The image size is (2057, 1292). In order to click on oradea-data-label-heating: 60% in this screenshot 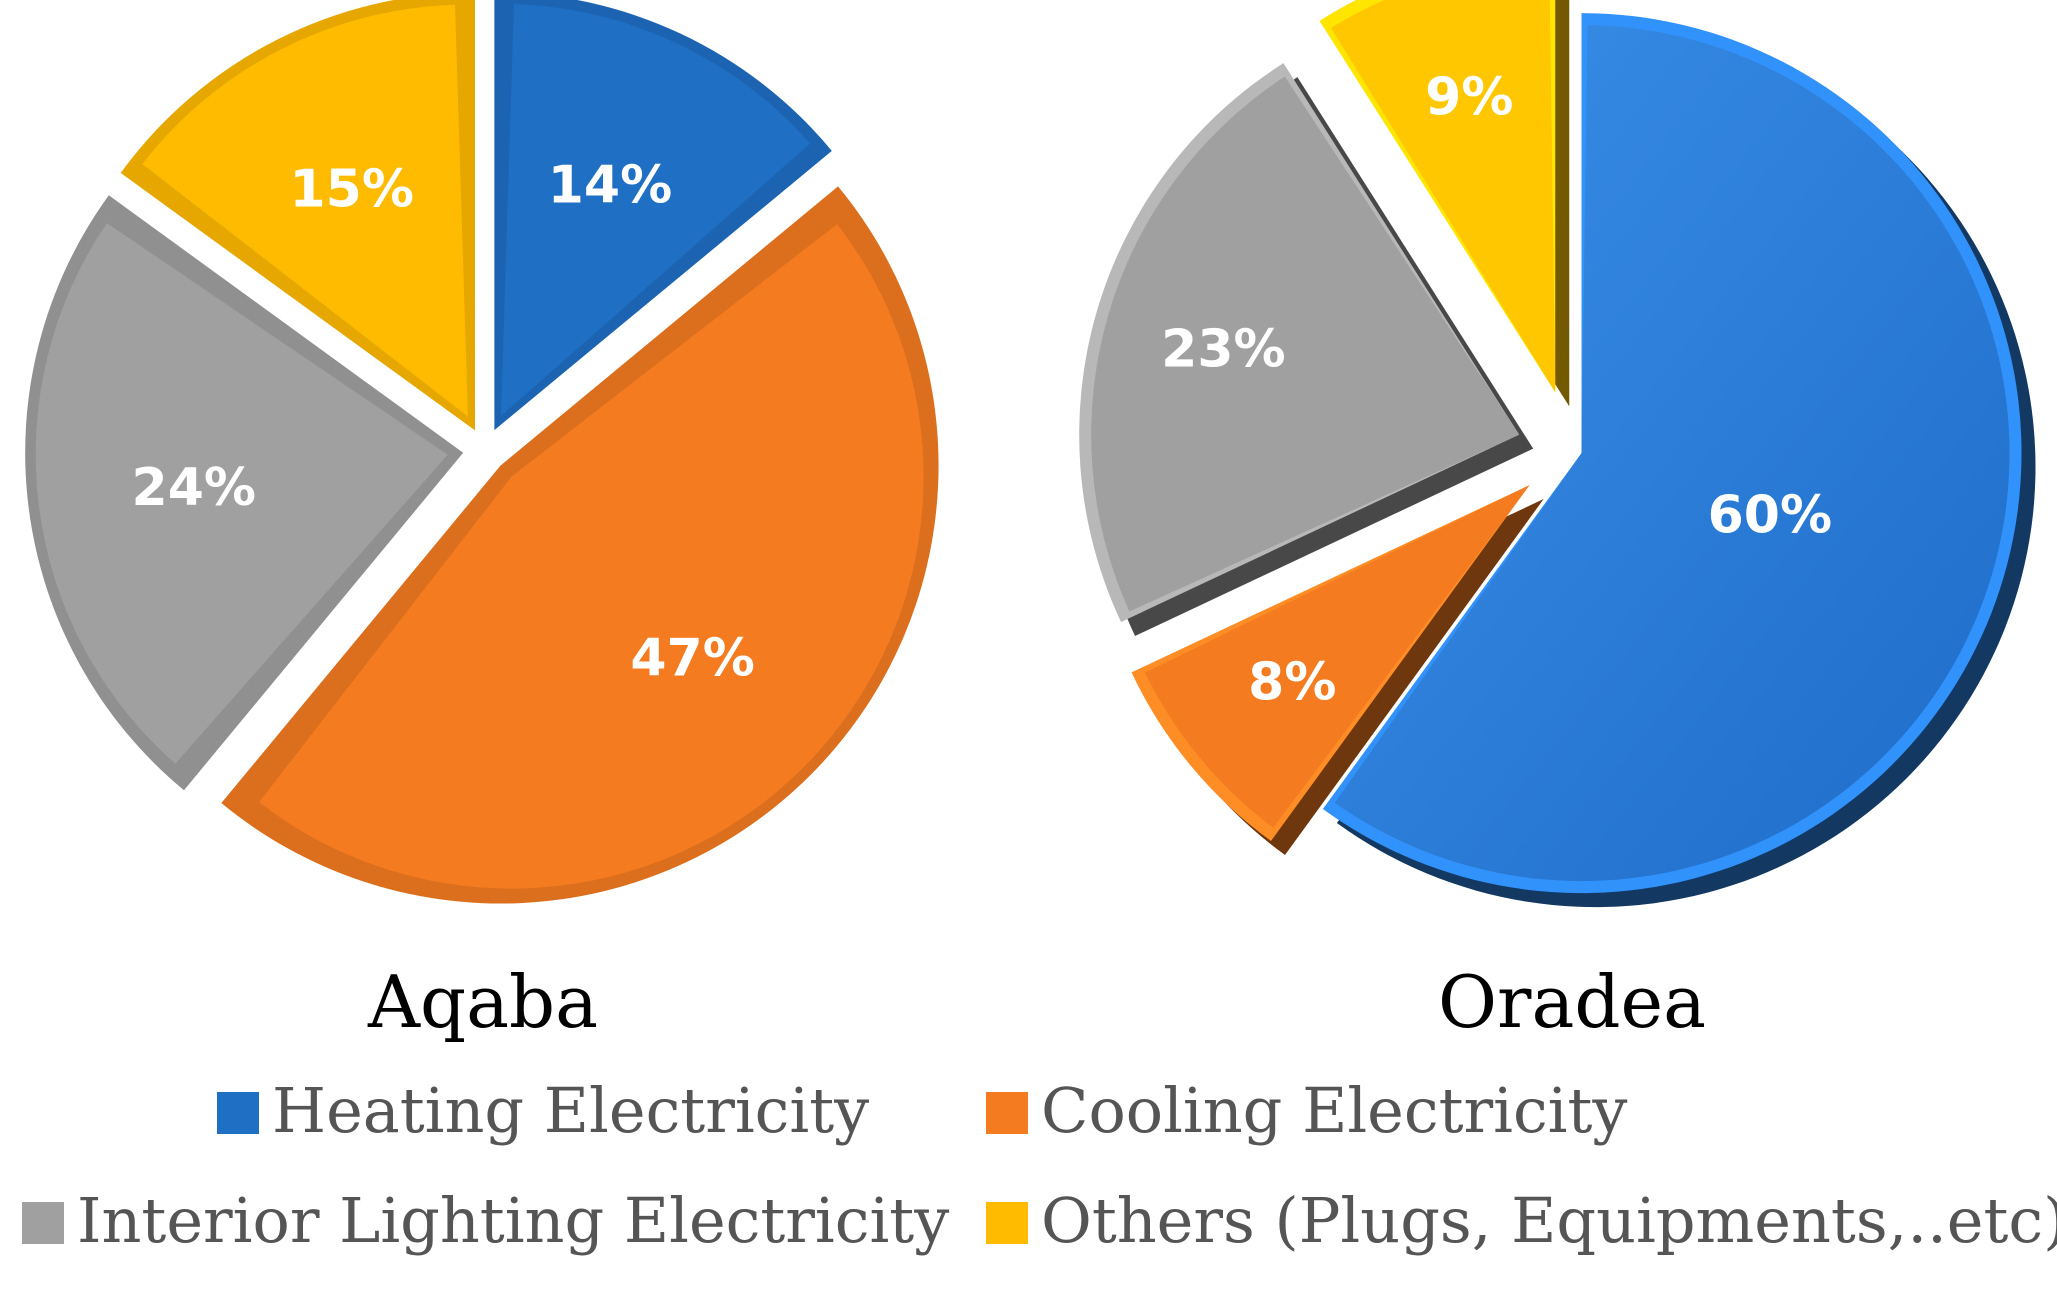, I will do `click(1770, 515)`.